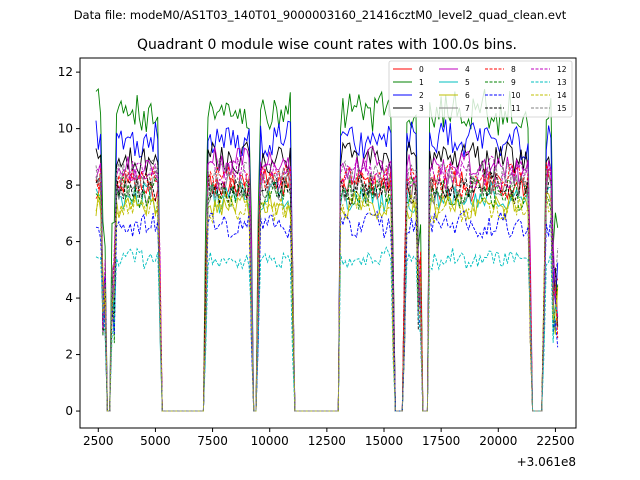 The width and height of the screenshot is (640, 480). I want to click on legend-label-8: 8, so click(513, 69).